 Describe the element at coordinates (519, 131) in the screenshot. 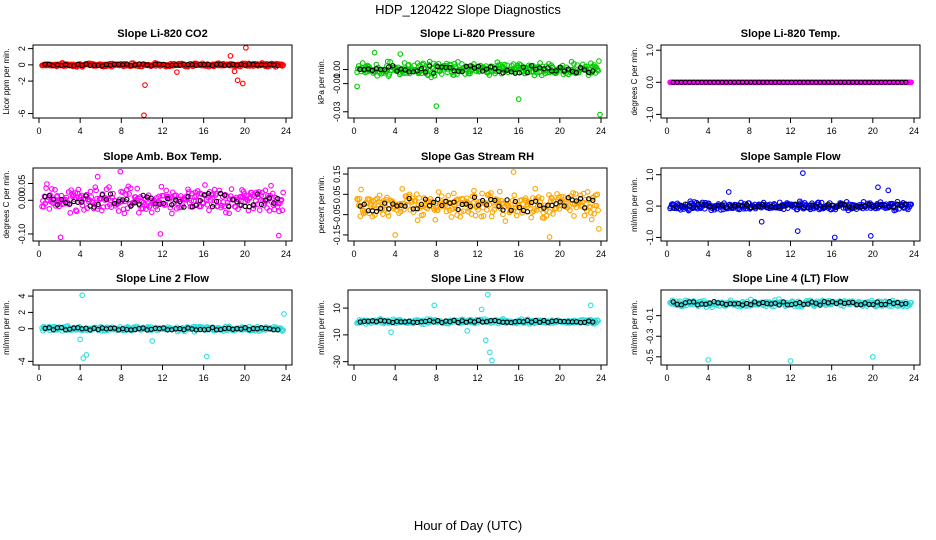

I see `x-tick-label: 16` at that location.